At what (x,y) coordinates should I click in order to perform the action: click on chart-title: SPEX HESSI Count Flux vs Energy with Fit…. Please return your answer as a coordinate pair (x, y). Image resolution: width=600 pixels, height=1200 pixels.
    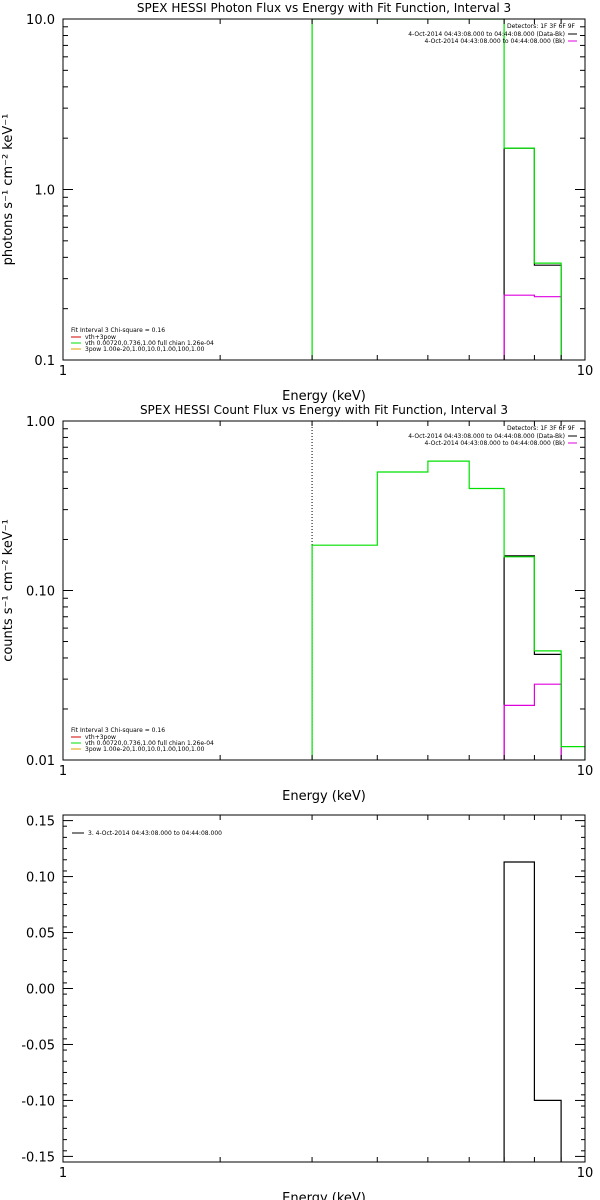
    Looking at the image, I should click on (324, 410).